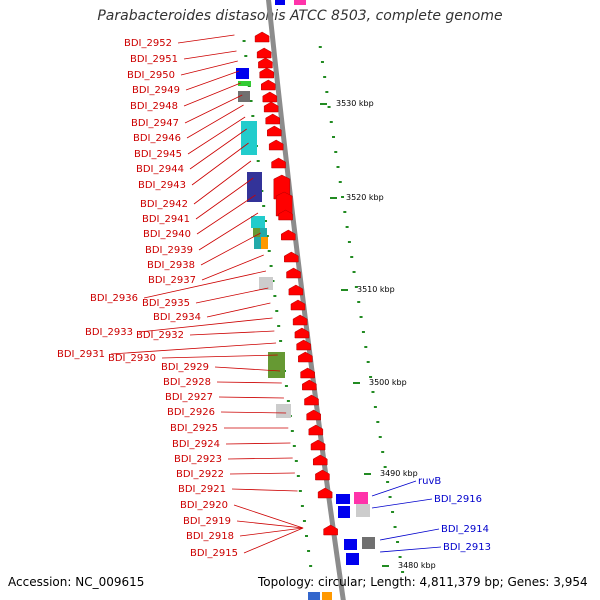 This screenshot has height=600, width=600. What do you see at coordinates (158, 154) in the screenshot?
I see `gene-label: BDI_2945` at bounding box center [158, 154].